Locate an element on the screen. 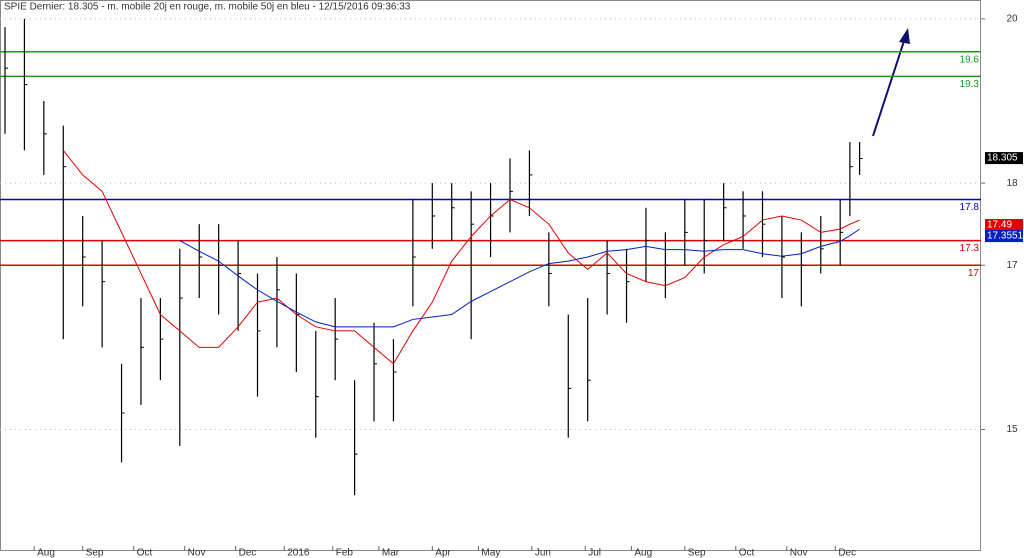 This screenshot has width=1024, height=558. x-tick-label: 2016 is located at coordinates (298, 553).